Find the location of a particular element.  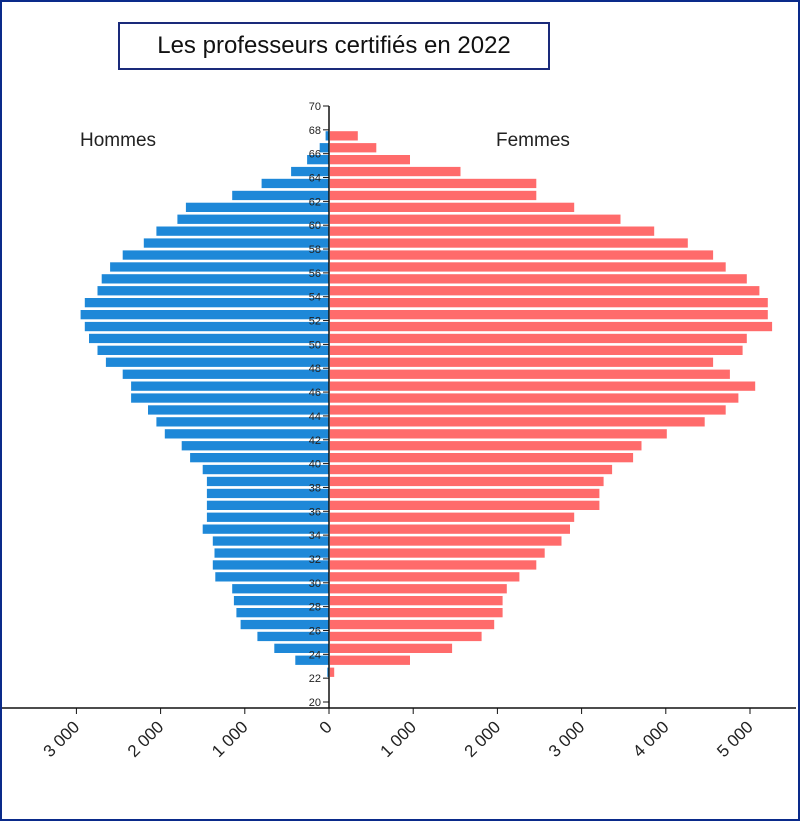

series-label-hommes: Hommes is located at coordinates (118, 140).